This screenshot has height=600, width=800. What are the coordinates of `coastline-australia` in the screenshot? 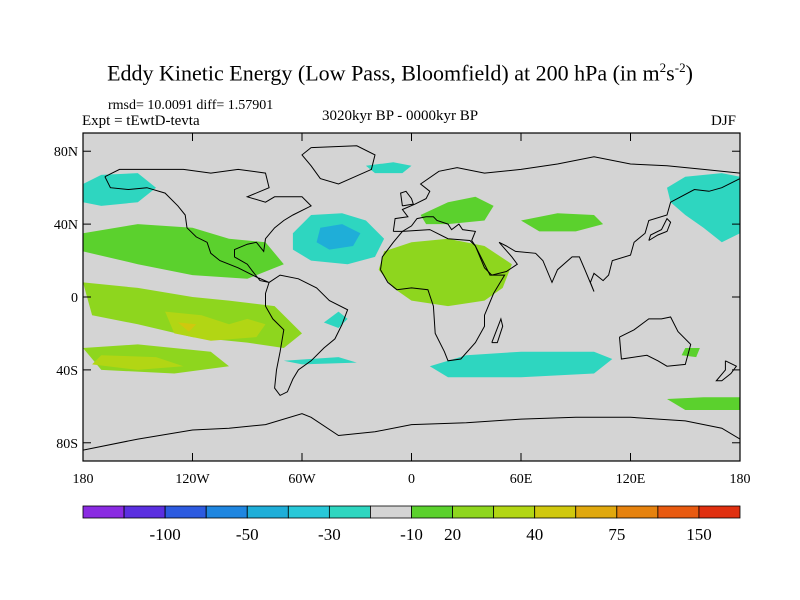 It's located at (655, 341).